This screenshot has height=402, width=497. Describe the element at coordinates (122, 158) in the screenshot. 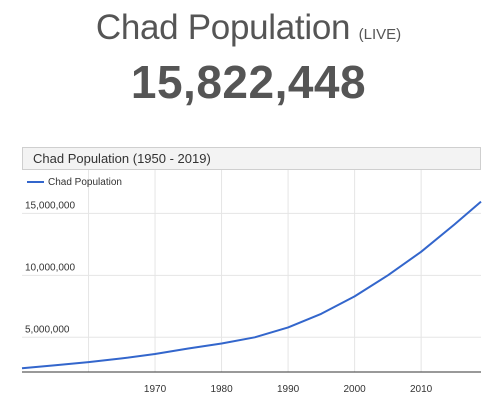

I see `chart-title: Chad Population (1950 - 2019)` at that location.